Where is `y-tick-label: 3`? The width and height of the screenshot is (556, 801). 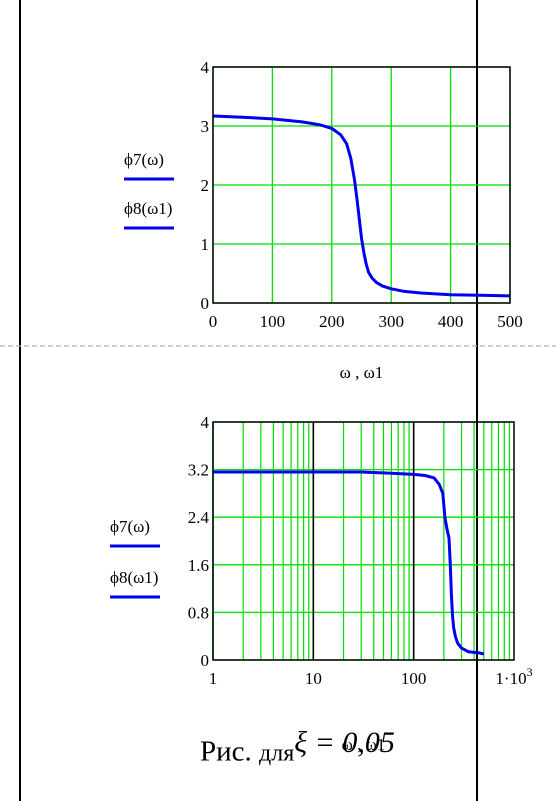 y-tick-label: 3 is located at coordinates (205, 126).